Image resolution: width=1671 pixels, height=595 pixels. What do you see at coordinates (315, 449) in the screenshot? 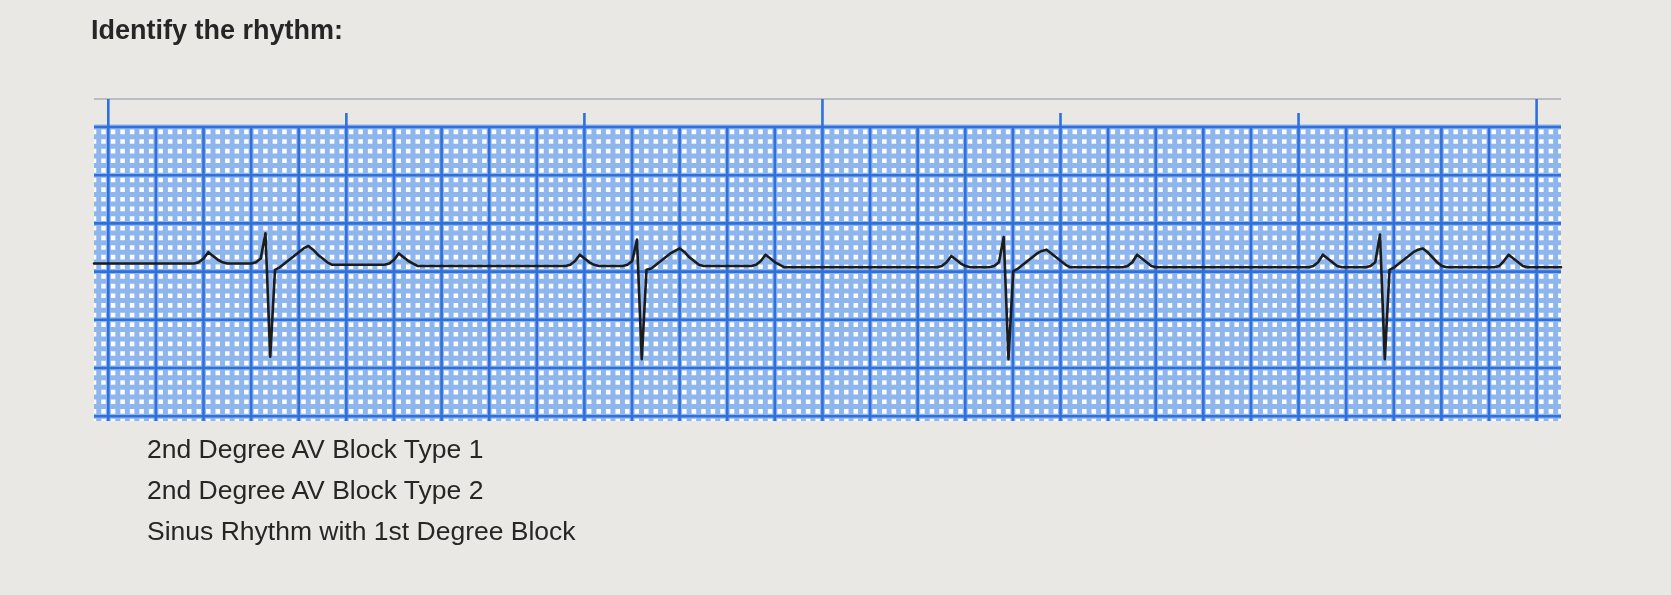
I see `text: 2nd Degree AV Block Type 1` at bounding box center [315, 449].